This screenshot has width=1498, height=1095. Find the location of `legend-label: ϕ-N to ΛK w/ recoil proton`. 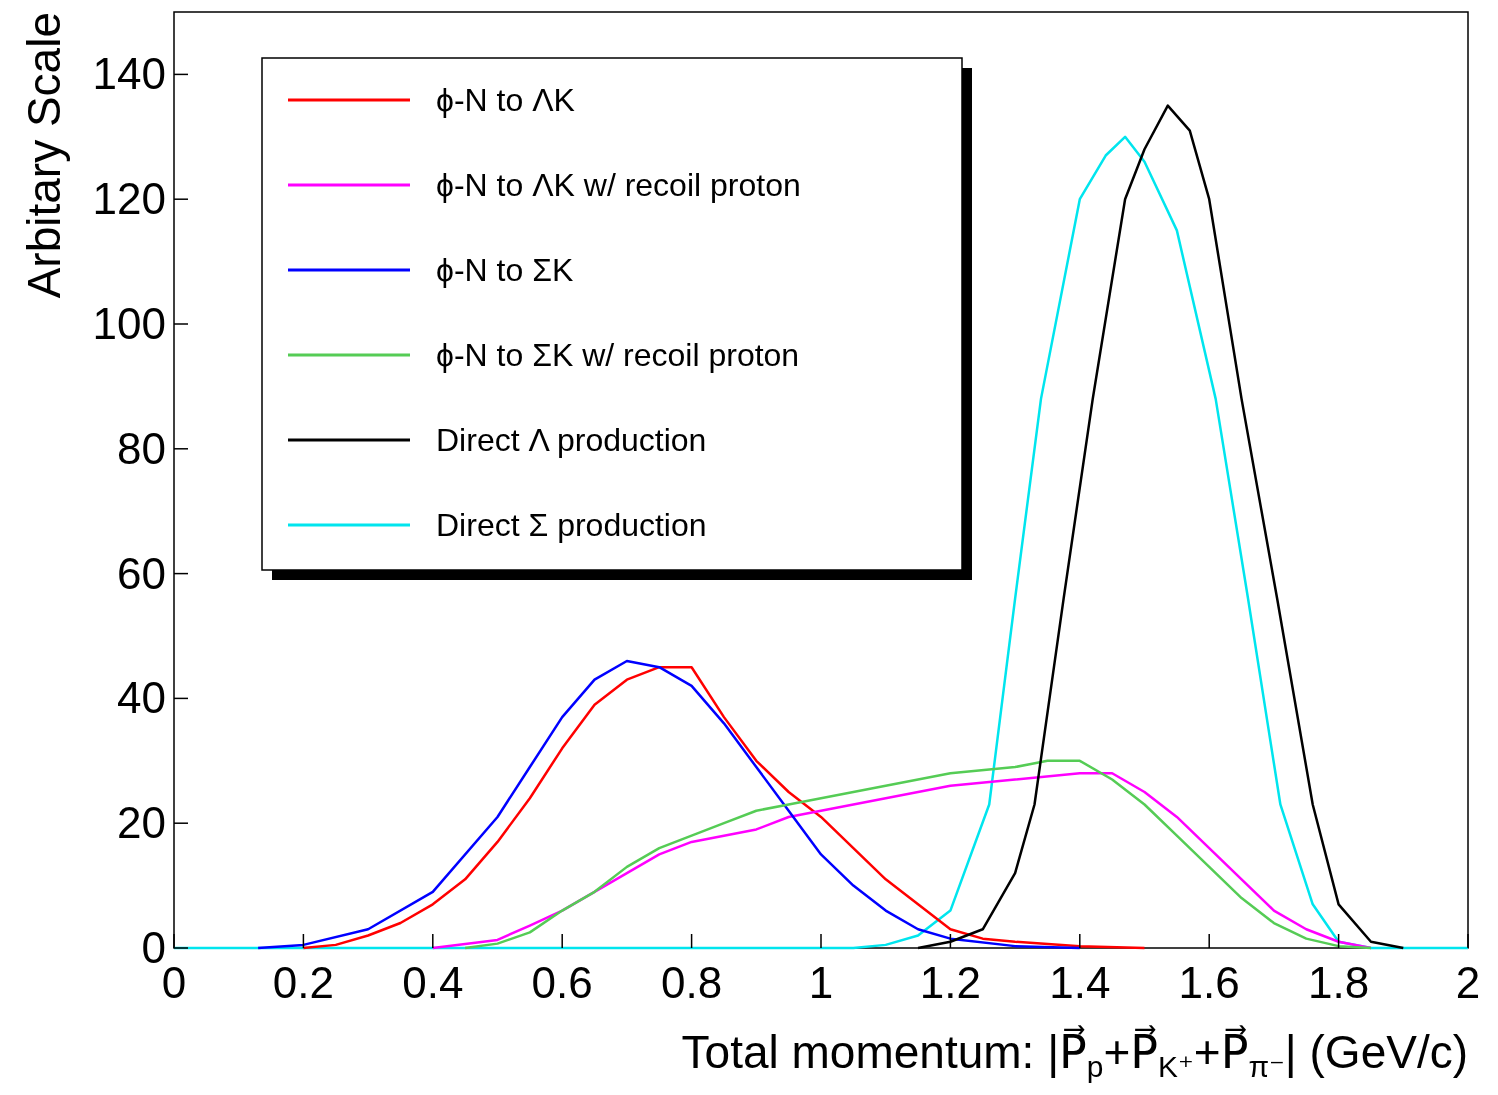

legend-label: ϕ-N to ΛK w/ recoil proton is located at coordinates (618, 185).